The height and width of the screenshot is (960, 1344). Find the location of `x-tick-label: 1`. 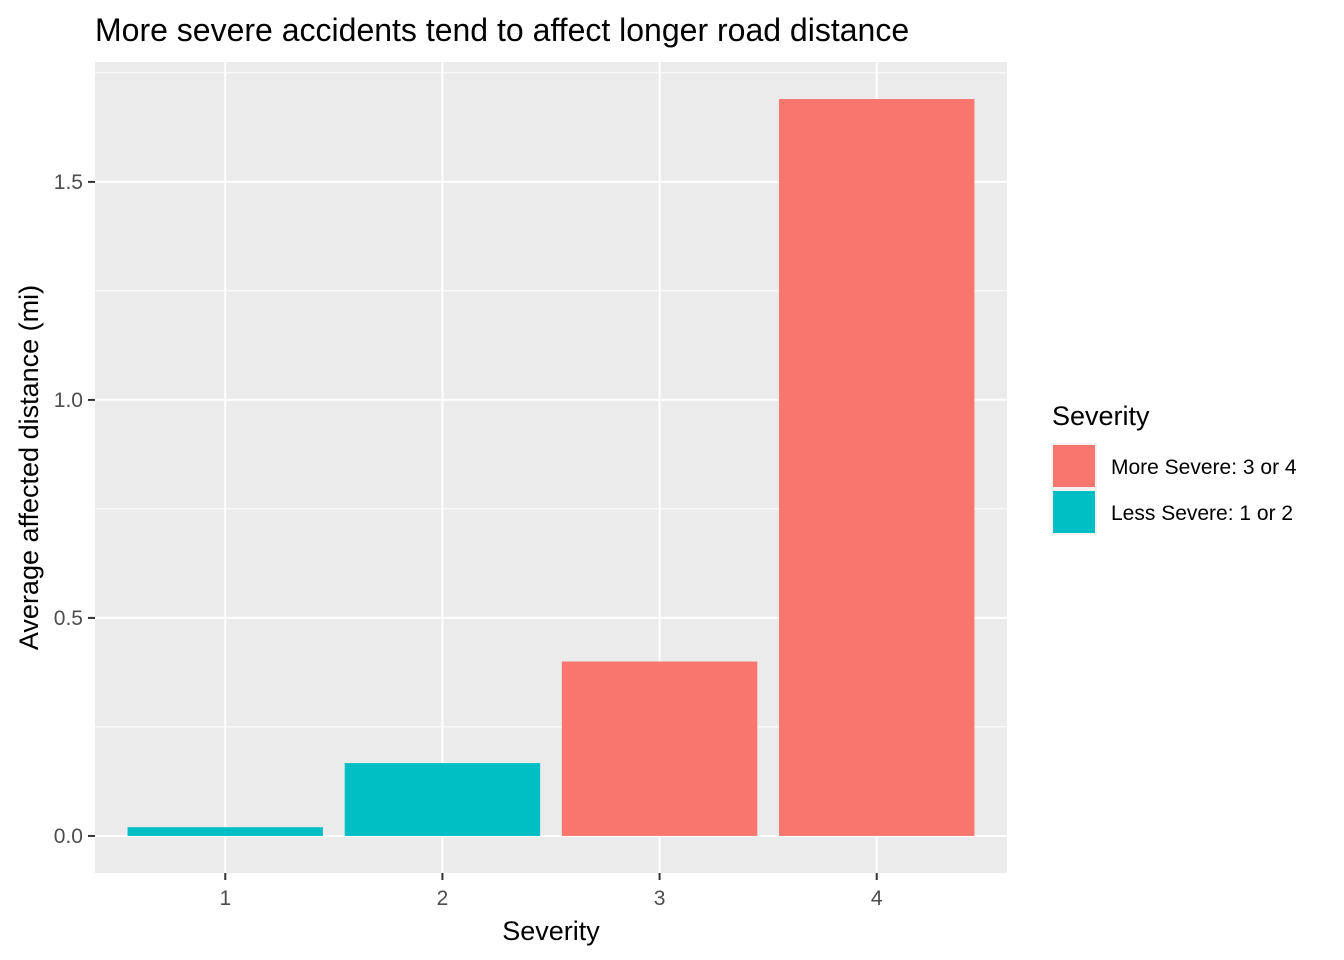

x-tick-label: 1 is located at coordinates (225, 898).